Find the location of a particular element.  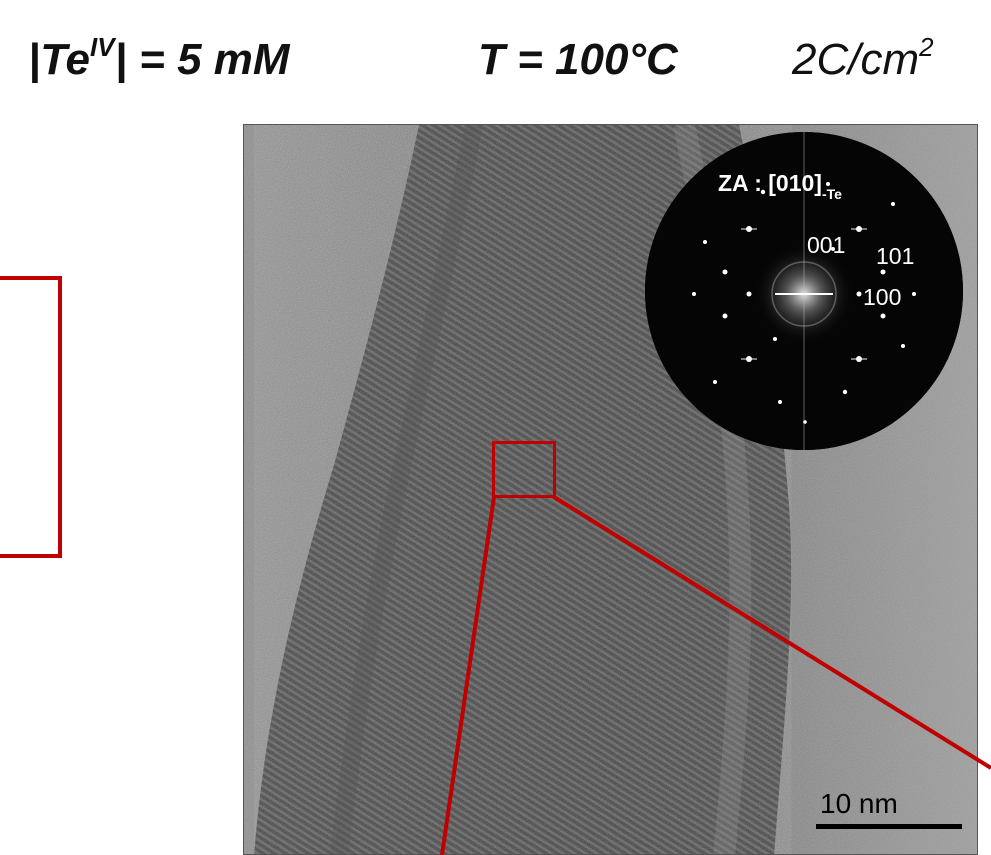

temperature-label: T = 100°C is located at coordinates (578, 59).